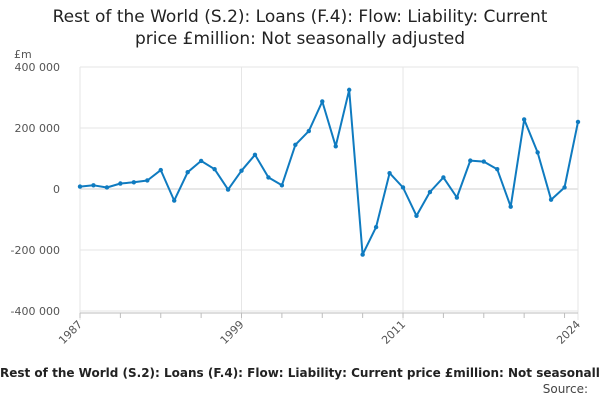 The image size is (600, 400). I want to click on x-tick-label: 2011, so click(393, 332).